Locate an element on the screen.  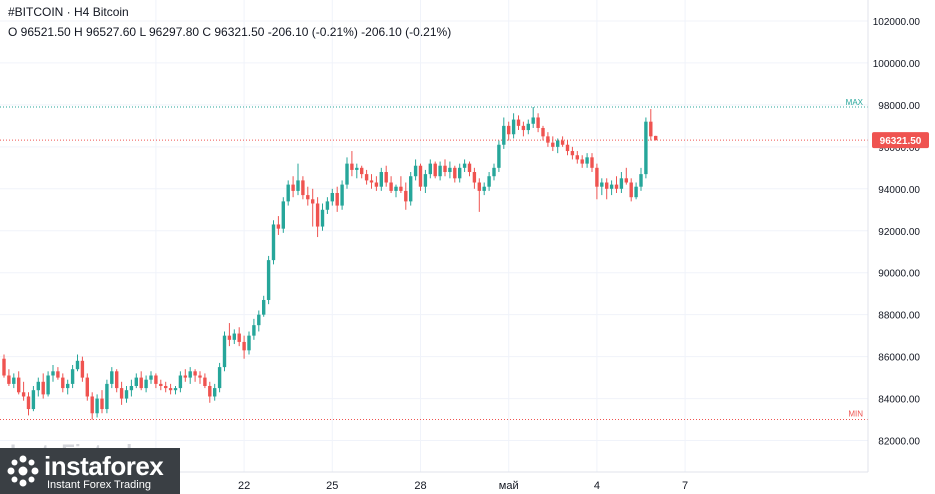
y-tick-label: 92000.00 is located at coordinates (899, 232).